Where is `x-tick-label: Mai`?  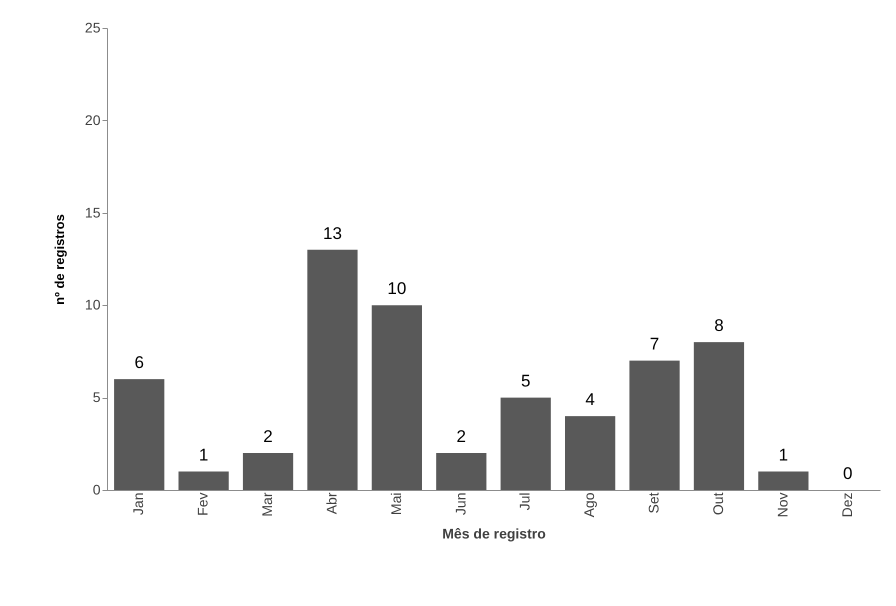 x-tick-label: Mai is located at coordinates (396, 504).